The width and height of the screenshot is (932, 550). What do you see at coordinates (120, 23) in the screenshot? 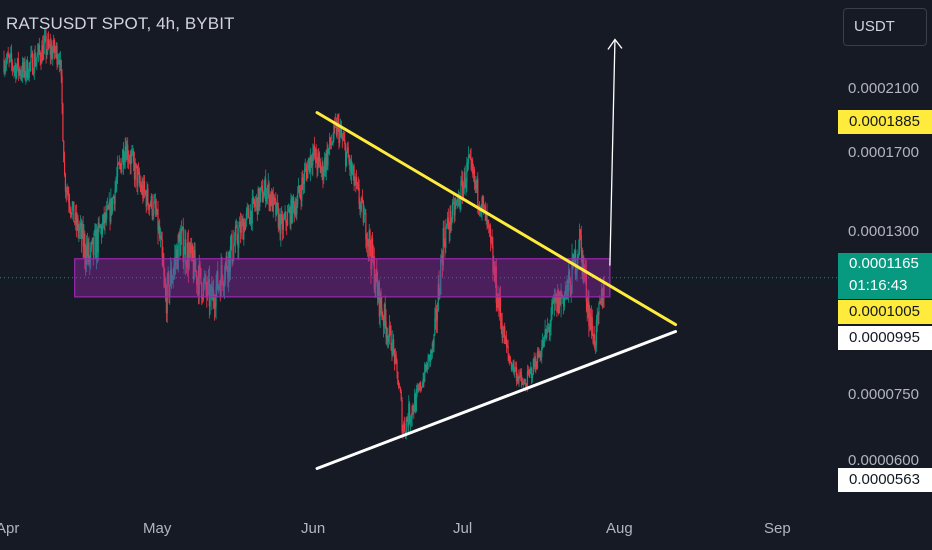
I see `symbol-title: RATSUSDT SPOT, 4h, BYBIT` at bounding box center [120, 23].